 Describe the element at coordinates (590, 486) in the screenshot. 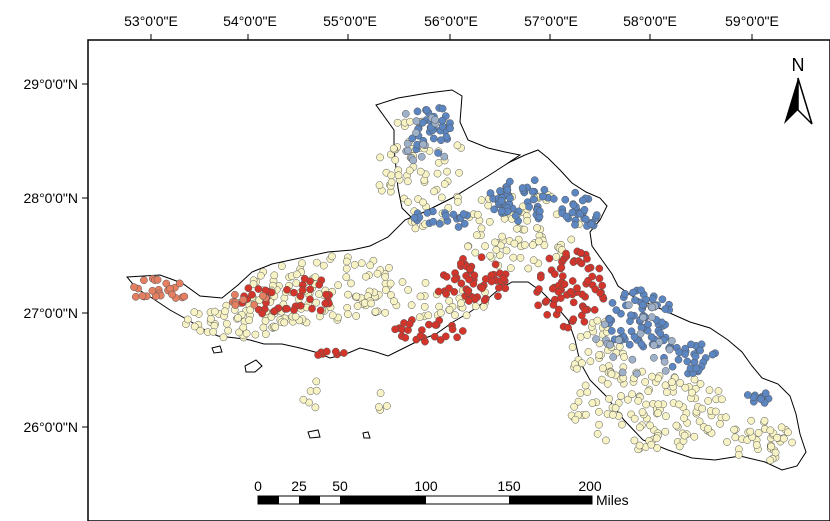

I see `scale-label: 200` at that location.